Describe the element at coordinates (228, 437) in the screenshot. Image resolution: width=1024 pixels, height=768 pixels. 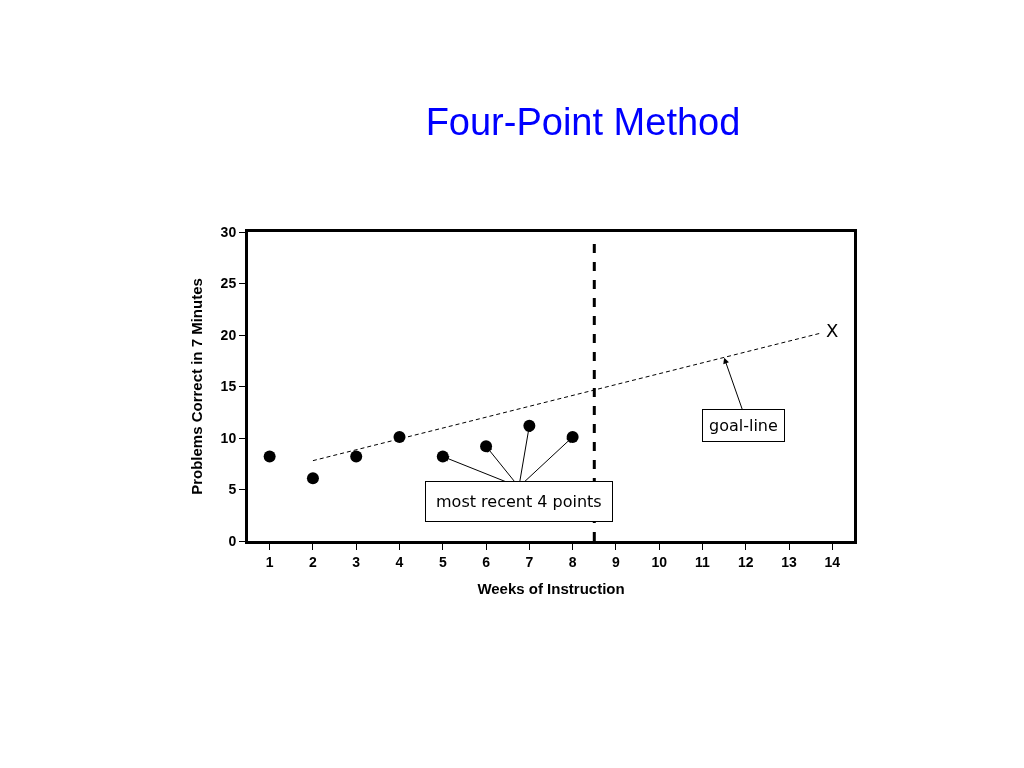
I see `y-tick-label: 10` at that location.